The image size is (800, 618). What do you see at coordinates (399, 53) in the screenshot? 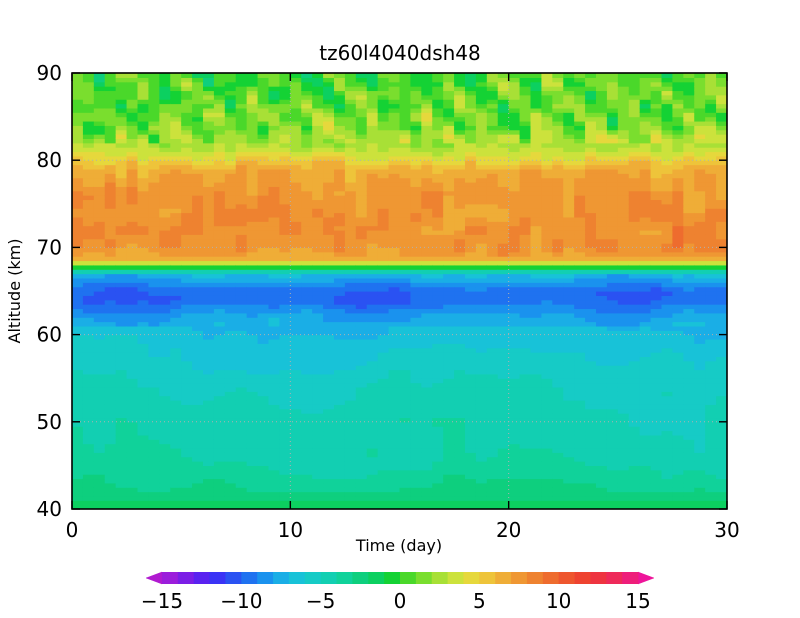
I see `chart-title: tz60l4040dsh48` at bounding box center [399, 53].